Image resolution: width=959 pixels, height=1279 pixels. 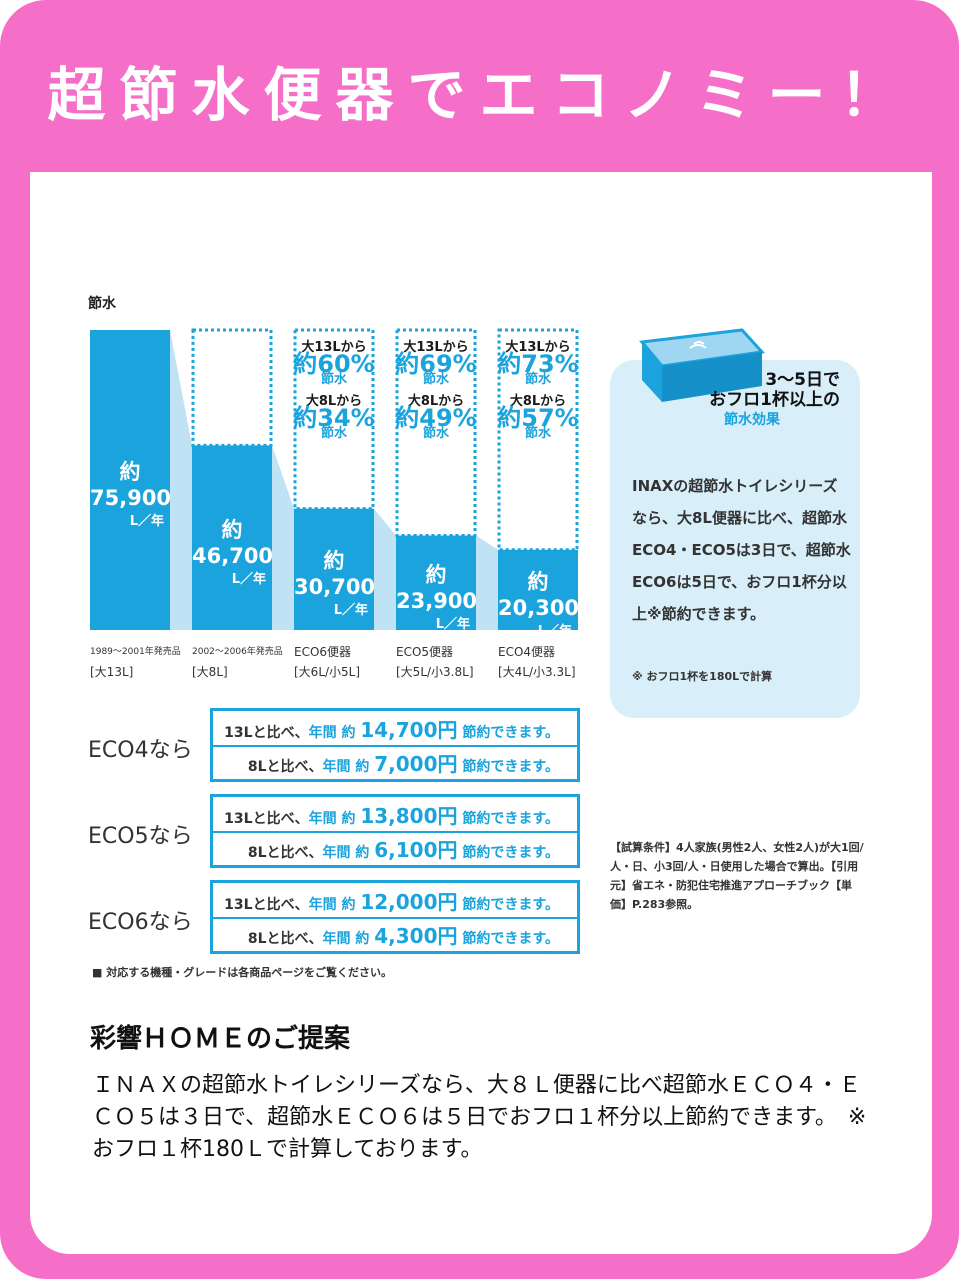 What do you see at coordinates (479, 95) in the screenshot?
I see `page-title: 超節水便器でエコノミー！` at bounding box center [479, 95].